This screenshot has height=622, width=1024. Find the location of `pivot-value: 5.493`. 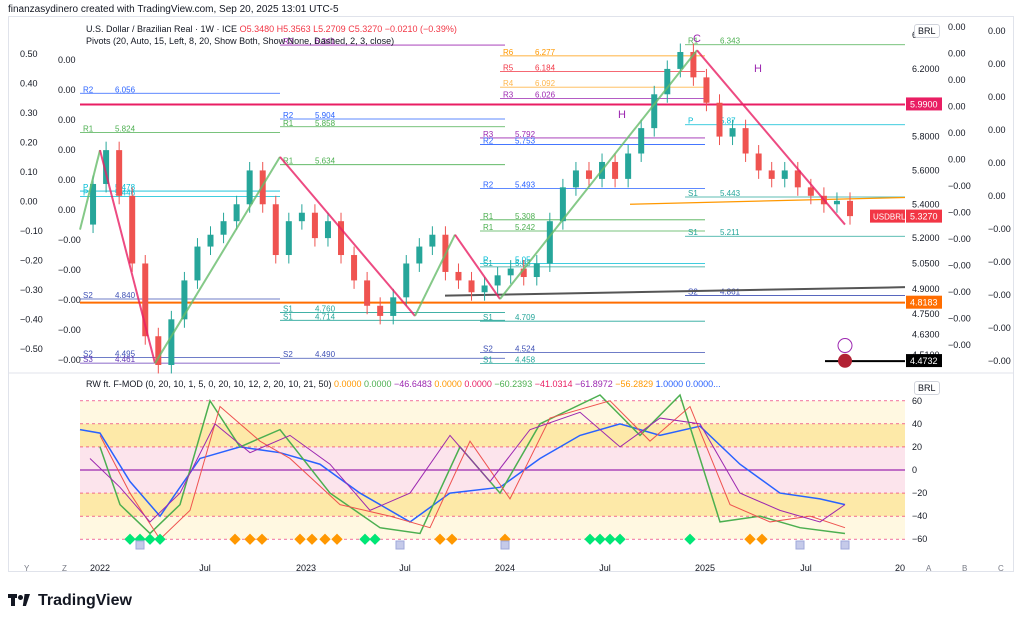

pivot-value: 5.493 is located at coordinates (525, 185).